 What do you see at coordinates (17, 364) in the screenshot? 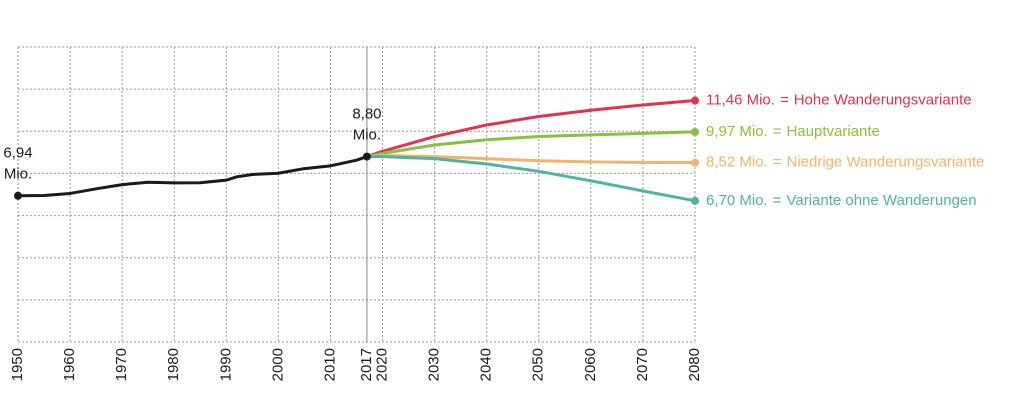
I see `x-tick-label: 1950` at bounding box center [17, 364].